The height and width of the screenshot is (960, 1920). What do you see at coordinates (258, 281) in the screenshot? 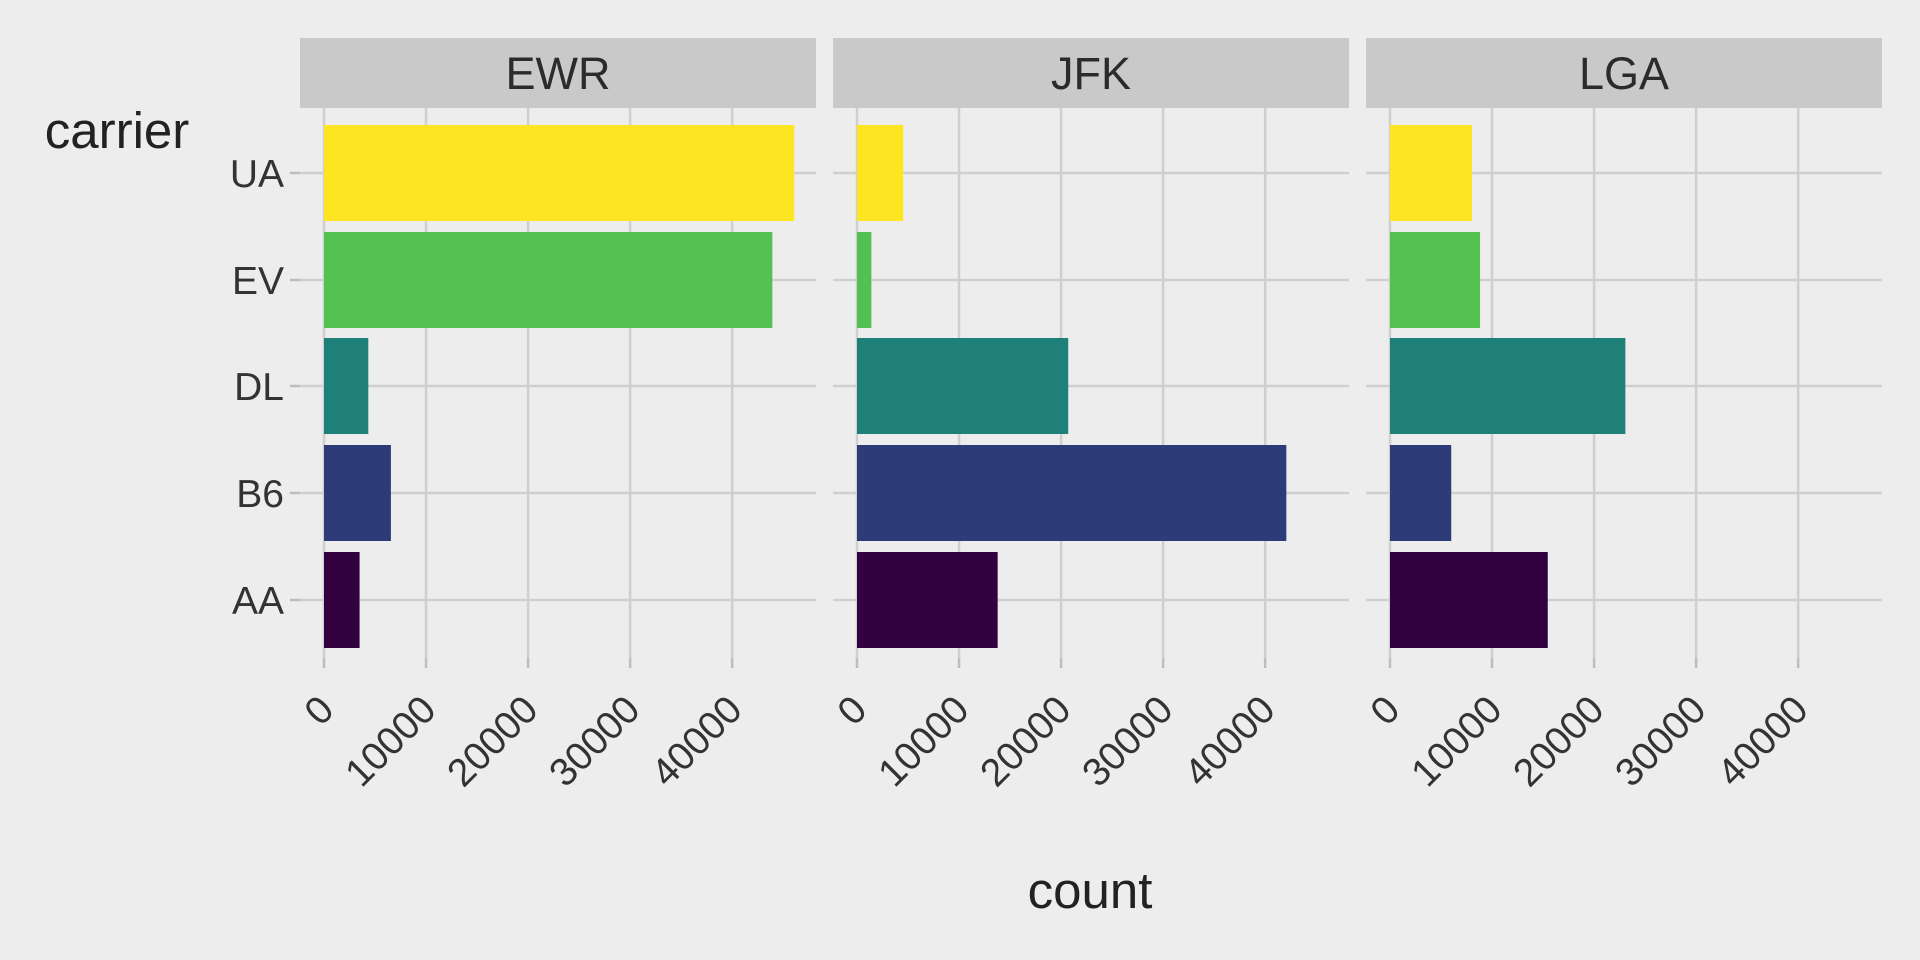
I see `y-tick-label: EV` at bounding box center [258, 281].